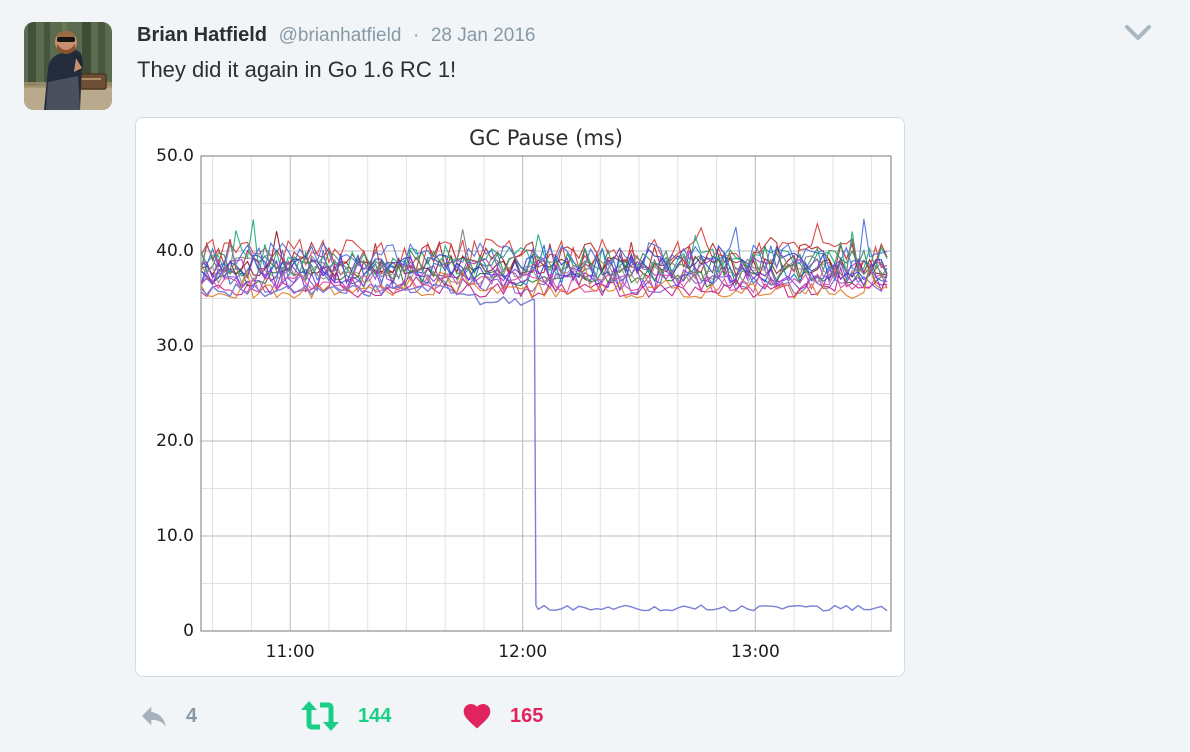 The height and width of the screenshot is (752, 1190). What do you see at coordinates (290, 652) in the screenshot?
I see `x-axis-tick-label: 11:00` at bounding box center [290, 652].